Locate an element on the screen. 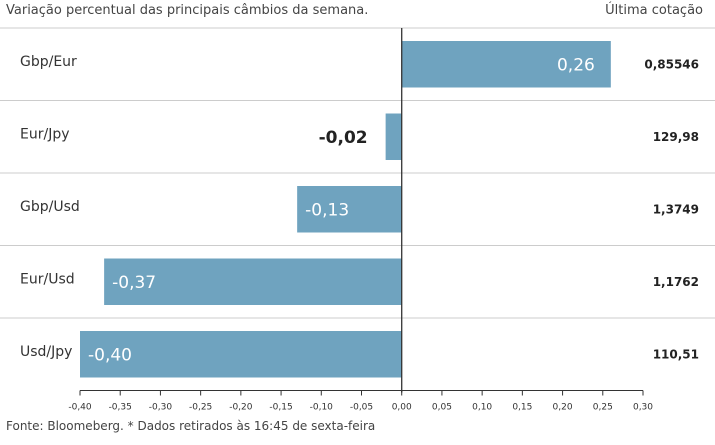 The height and width of the screenshot is (445, 715). x-tick-label: -0,05 is located at coordinates (361, 408).